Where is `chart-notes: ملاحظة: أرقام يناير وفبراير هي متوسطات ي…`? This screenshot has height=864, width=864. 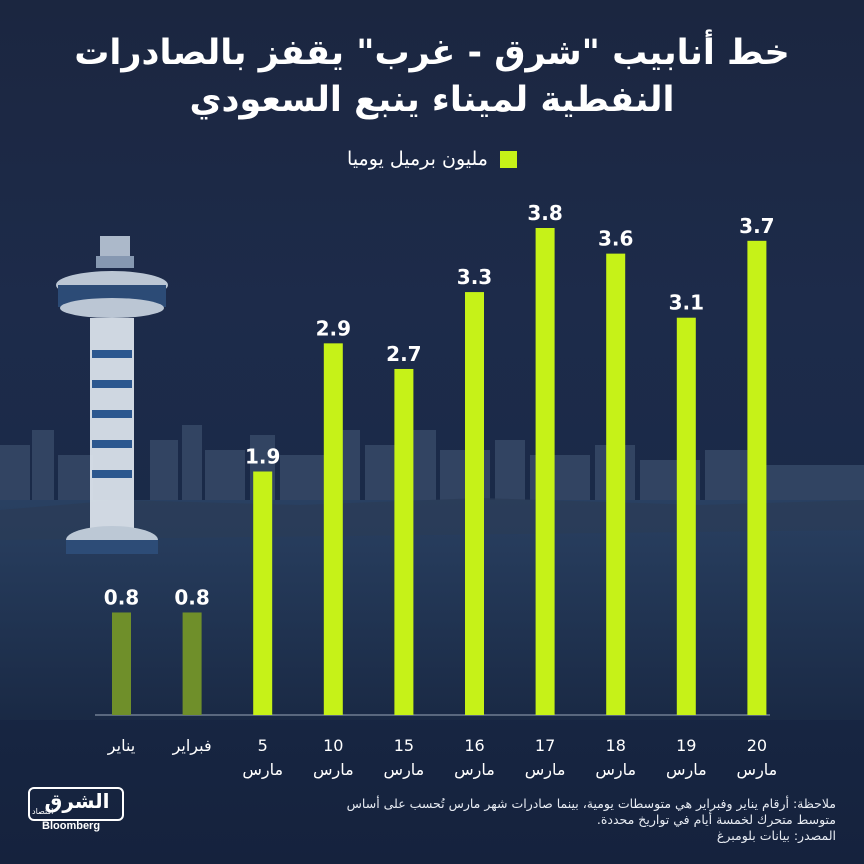
chart-notes: ملاحظة: أرقام يناير وفبراير هي متوسطات ي… is located at coordinates (556, 820).